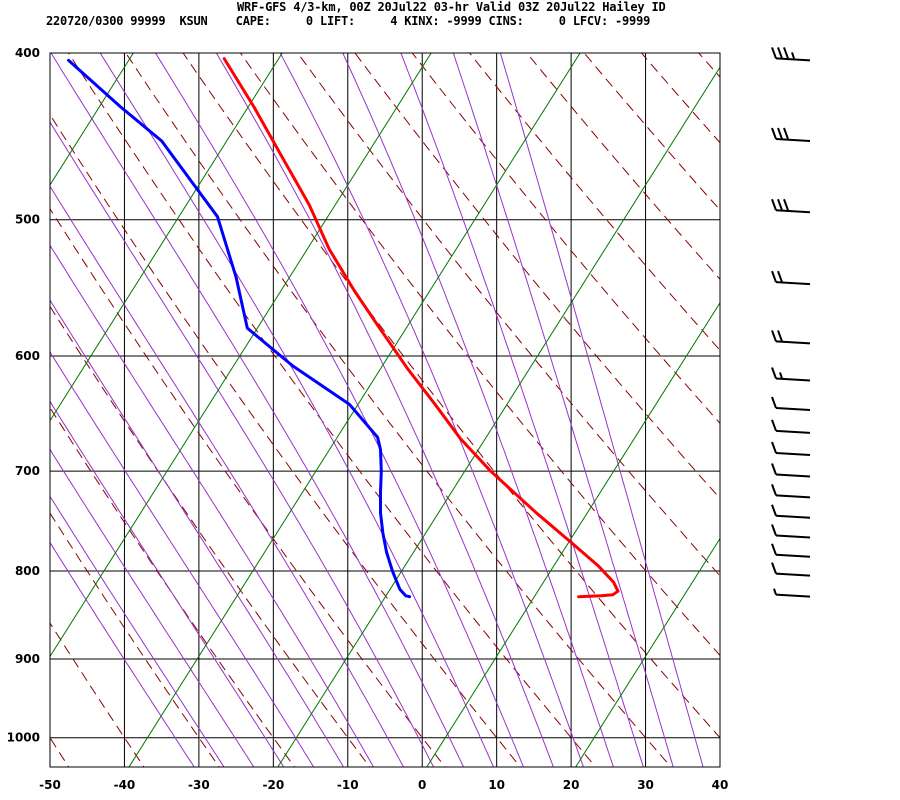 This screenshot has width=900, height=800. Describe the element at coordinates (422, 785) in the screenshot. I see `x-tick-label: 0` at that location.